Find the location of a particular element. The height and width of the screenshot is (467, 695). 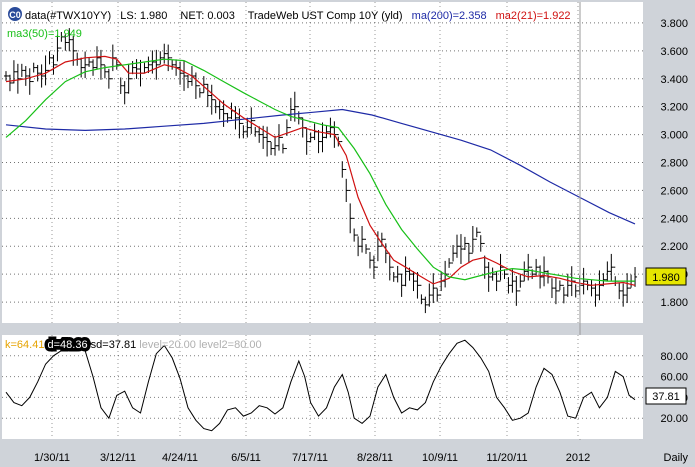

k-legend: k=64.41 is located at coordinates (24, 345).